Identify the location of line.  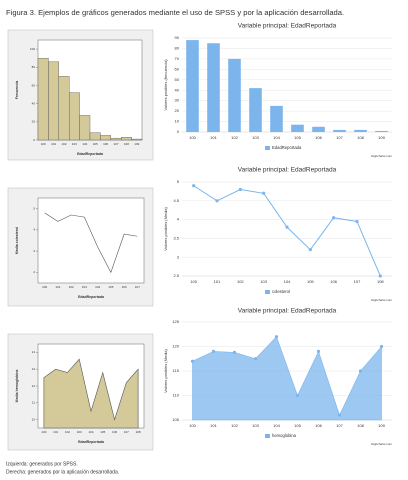
(91, 243).